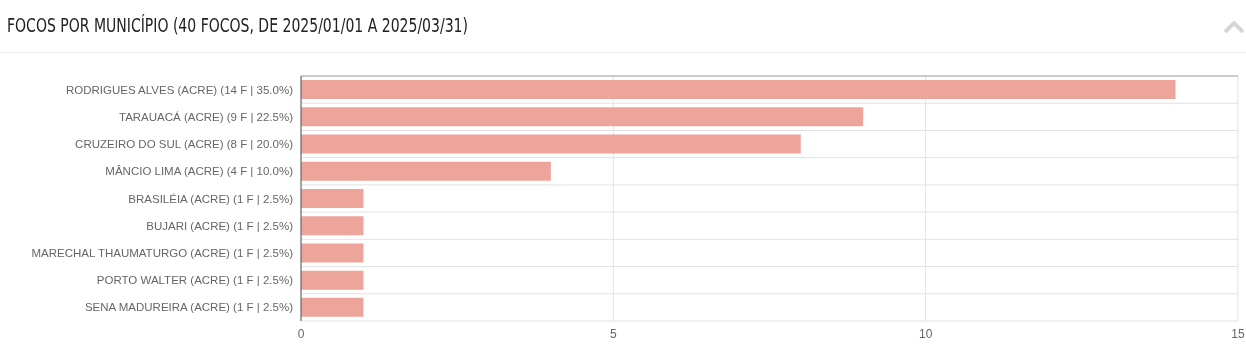 Image resolution: width=1246 pixels, height=349 pixels. Describe the element at coordinates (189, 307) in the screenshot. I see `y-tick-label: SENA MADUREIRA (ACRE) (1 F | 2.5%)` at that location.